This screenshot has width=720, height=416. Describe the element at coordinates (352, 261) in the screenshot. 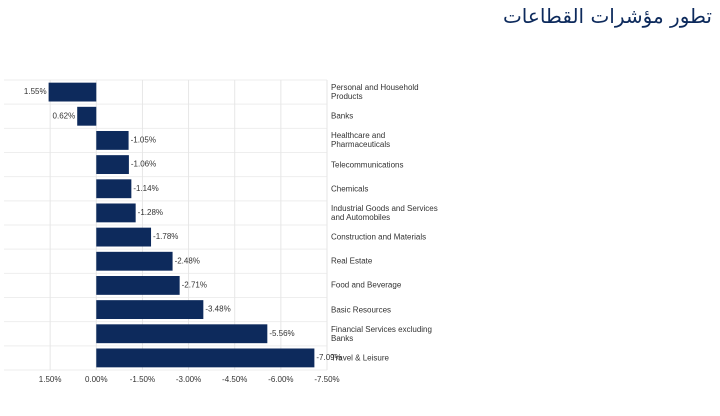

I see `category-label: Real Estate` at that location.